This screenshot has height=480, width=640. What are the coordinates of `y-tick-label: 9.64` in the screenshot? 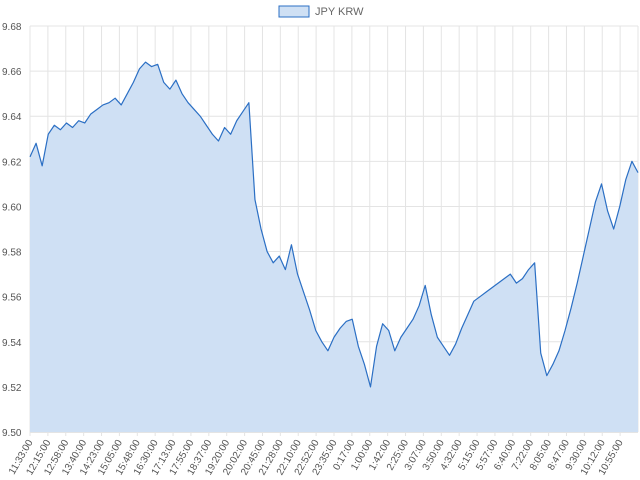 It's located at (12, 117).